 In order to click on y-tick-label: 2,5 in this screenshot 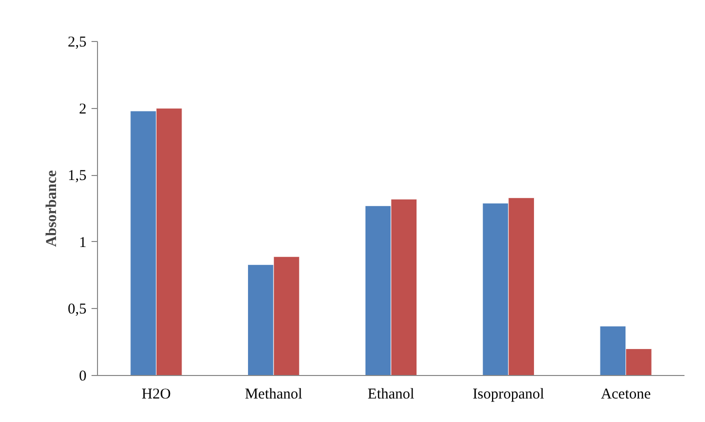, I will do `click(77, 42)`.